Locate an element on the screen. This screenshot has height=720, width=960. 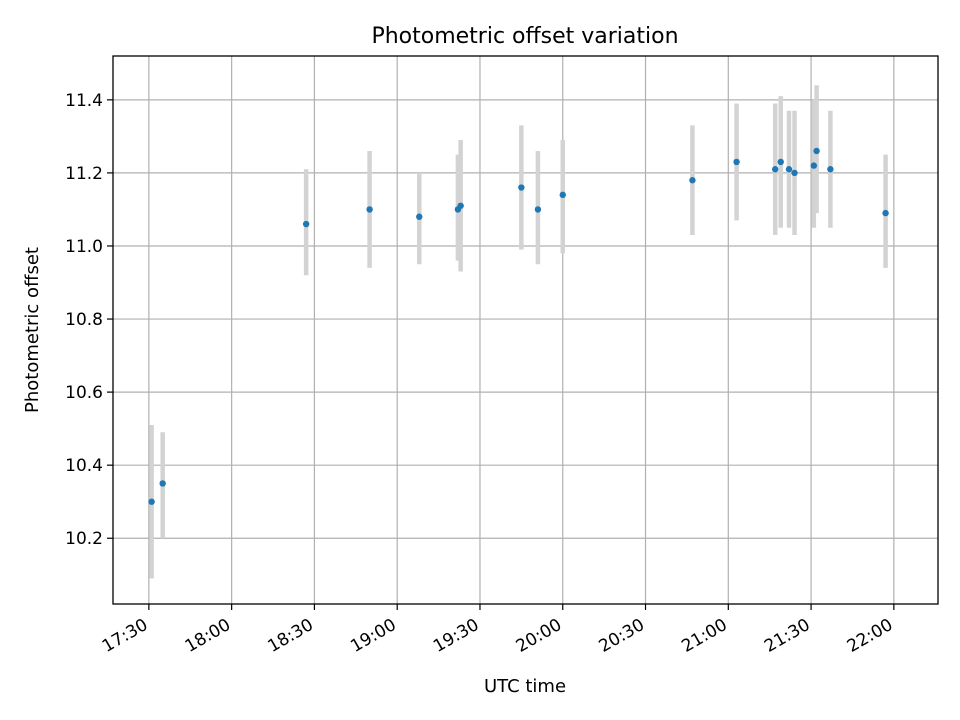
x-axis-label: UTC time is located at coordinates (525, 686).